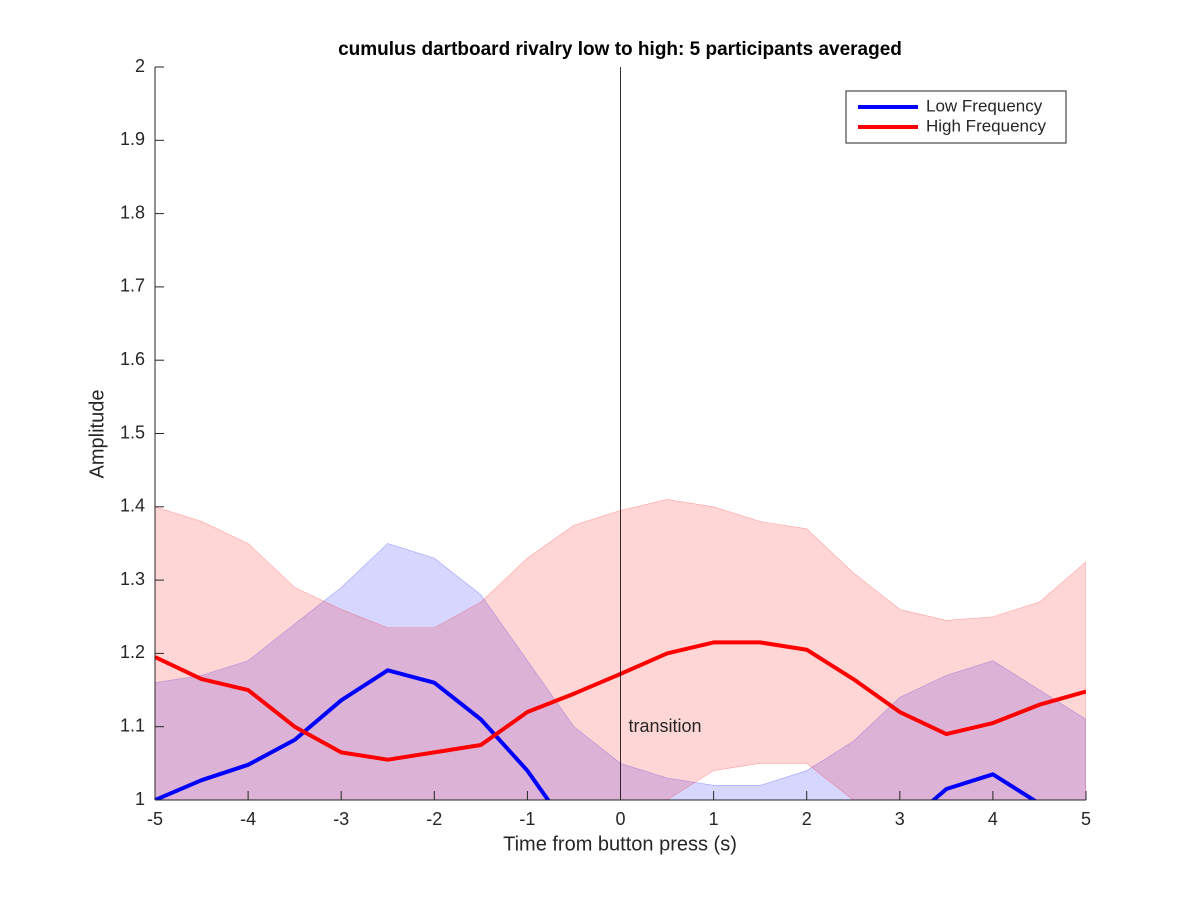 The width and height of the screenshot is (1200, 905). What do you see at coordinates (132, 212) in the screenshot?
I see `y-tick-label: 1.8` at bounding box center [132, 212].